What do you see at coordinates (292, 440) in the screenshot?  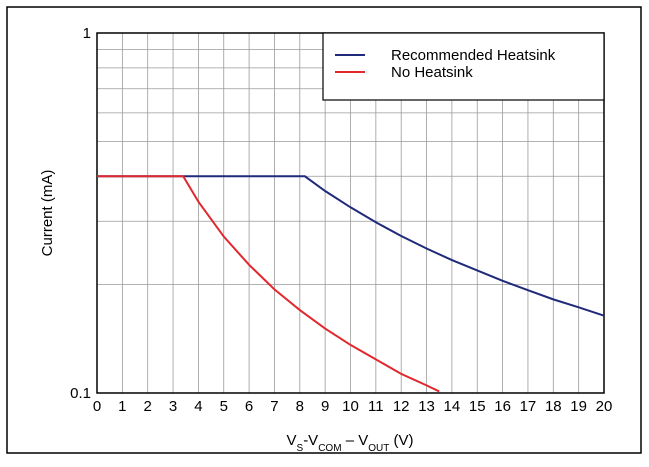 I see `x-axis-label-part: V` at bounding box center [292, 440].